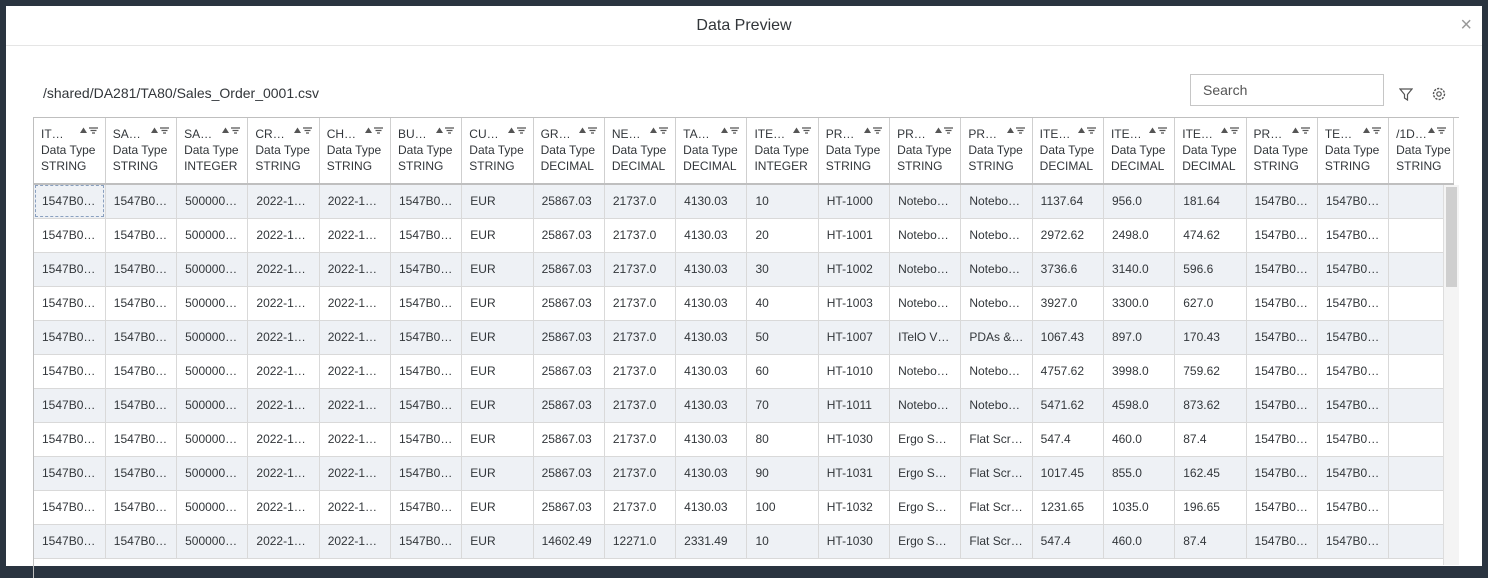  Describe the element at coordinates (497, 151) in the screenshot. I see `column-header: CU… Data Type STRING` at that location.